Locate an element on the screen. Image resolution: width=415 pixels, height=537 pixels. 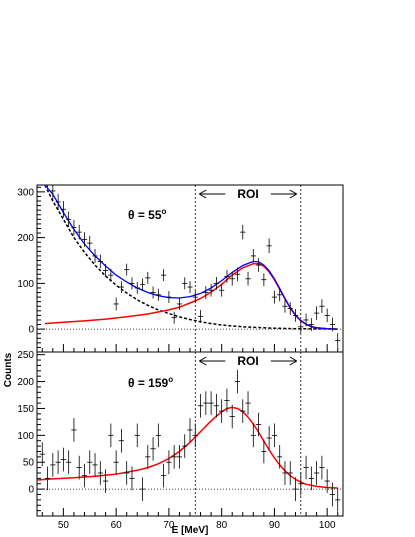
x-axis-title: E [MeV] is located at coordinates (190, 530).